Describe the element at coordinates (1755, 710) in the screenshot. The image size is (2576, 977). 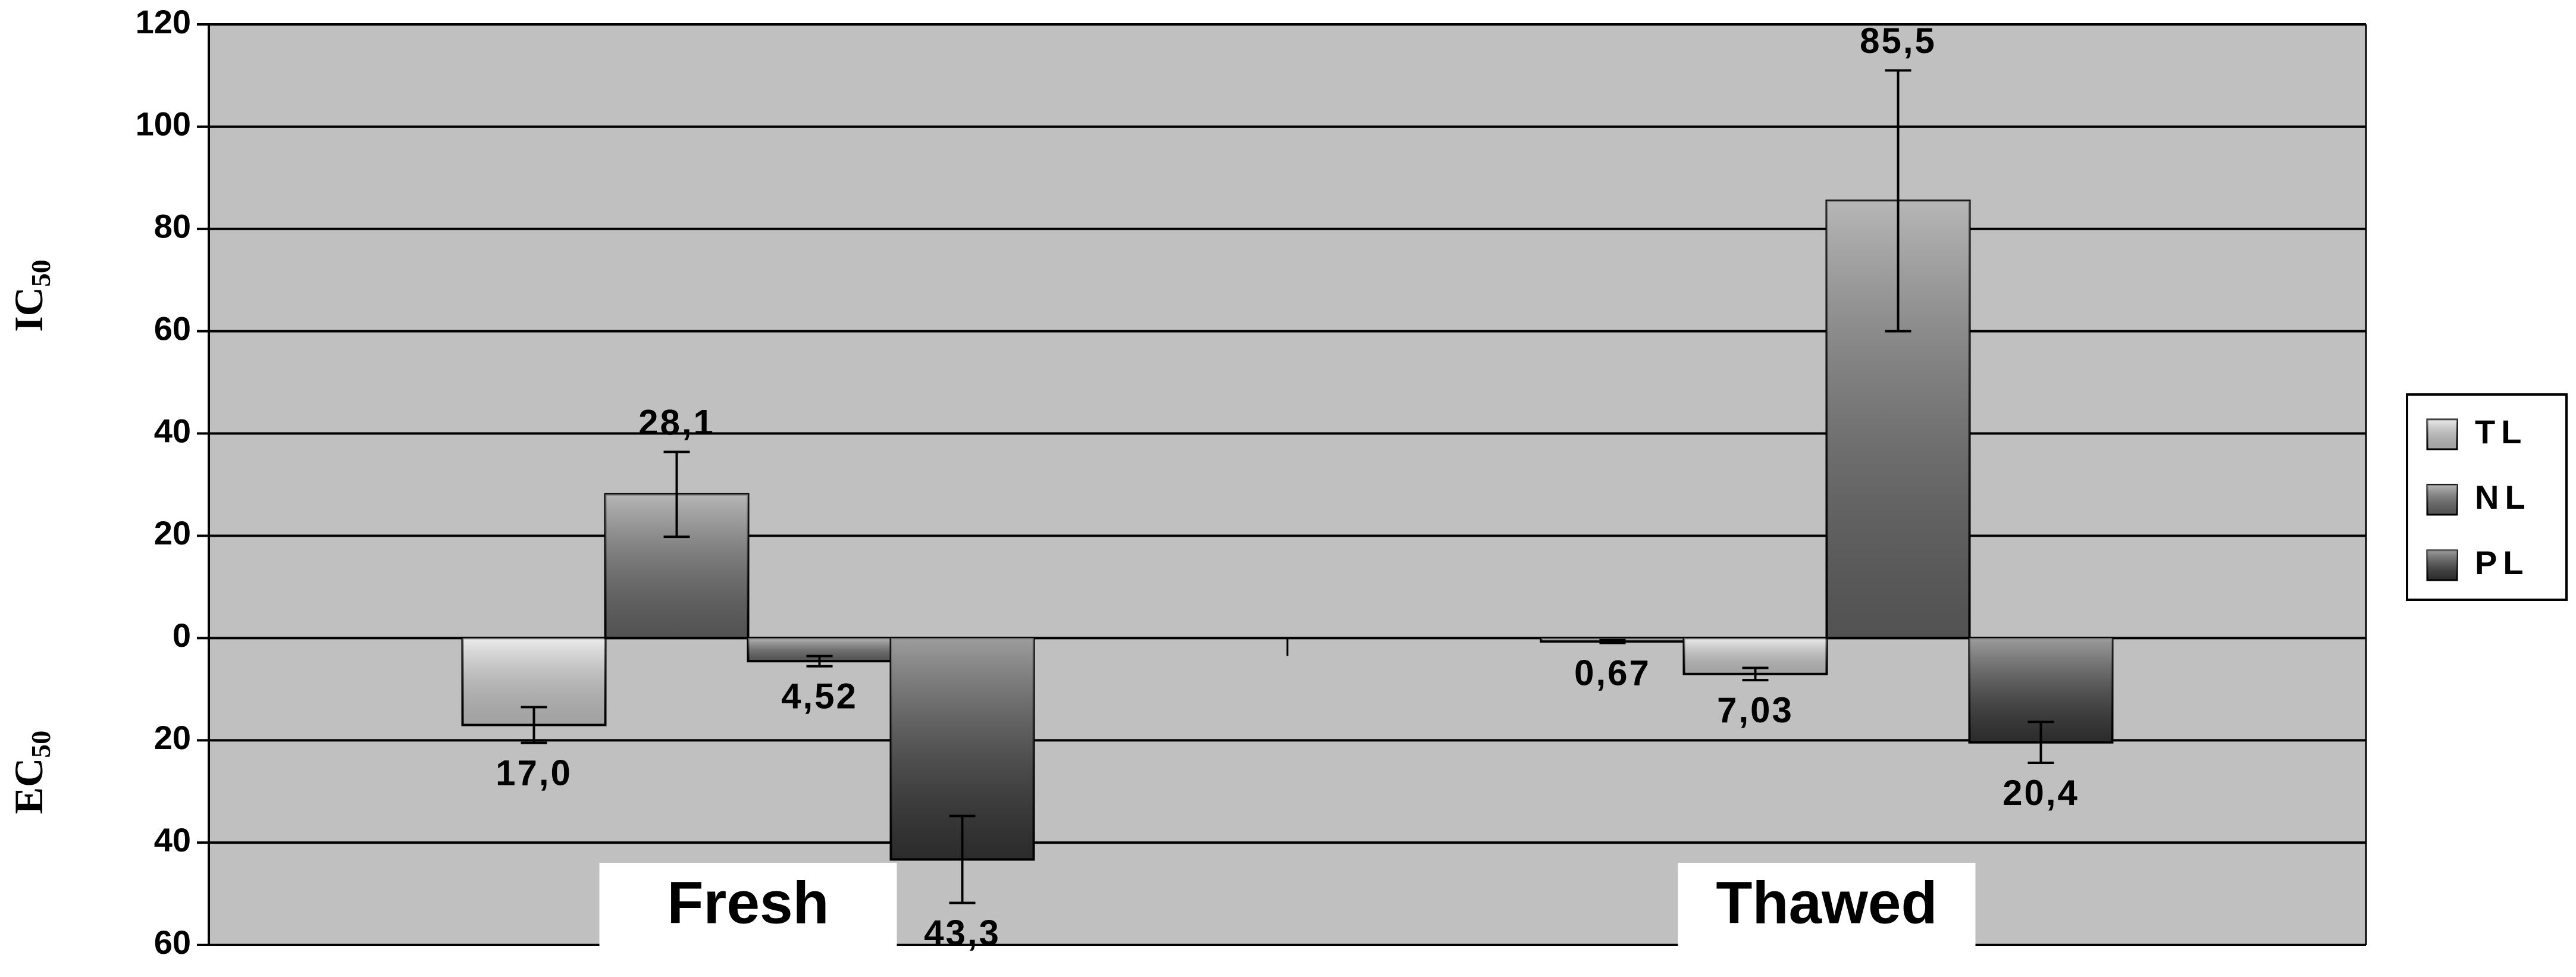
I see `value-label: 7,03` at that location.